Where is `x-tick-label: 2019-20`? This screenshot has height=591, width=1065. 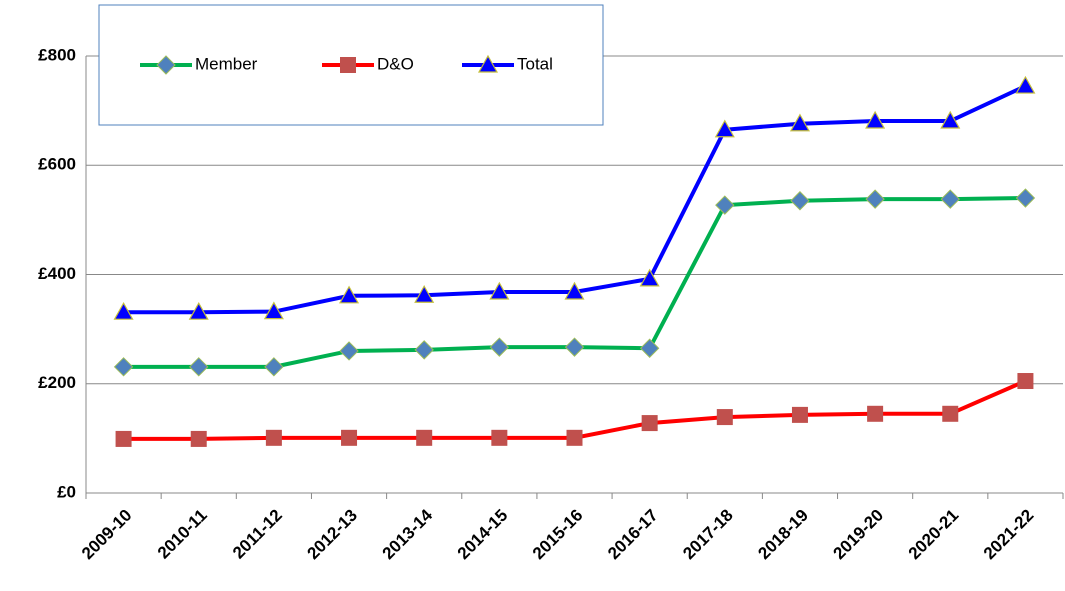
x-tick-label: 2019-20 is located at coordinates (859, 535).